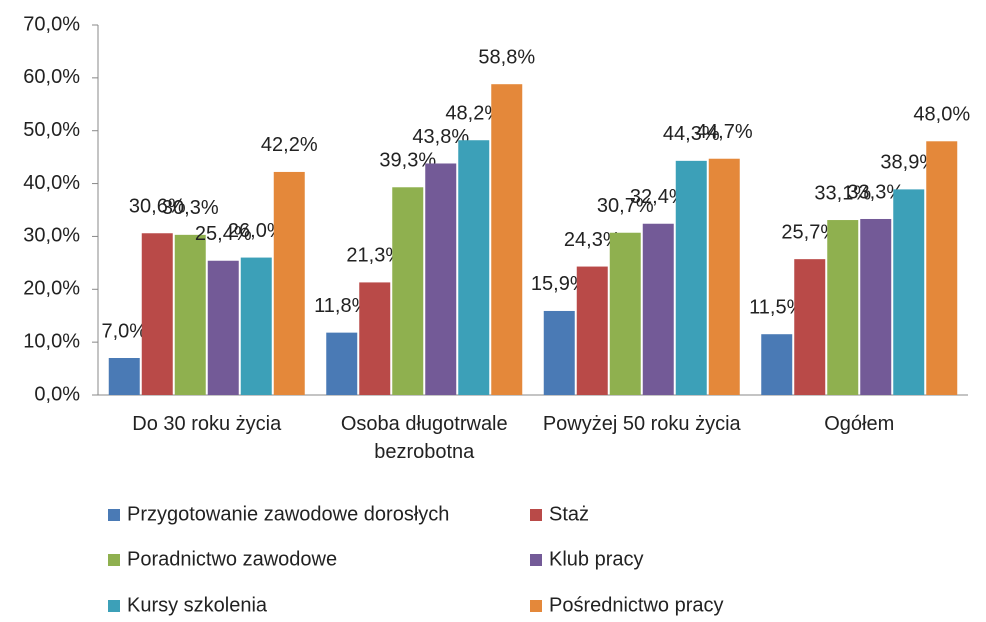 This screenshot has height=622, width=986. What do you see at coordinates (424, 438) in the screenshot?
I see `x-tick-label: Osoba długotrwale bezrobotna` at bounding box center [424, 438].